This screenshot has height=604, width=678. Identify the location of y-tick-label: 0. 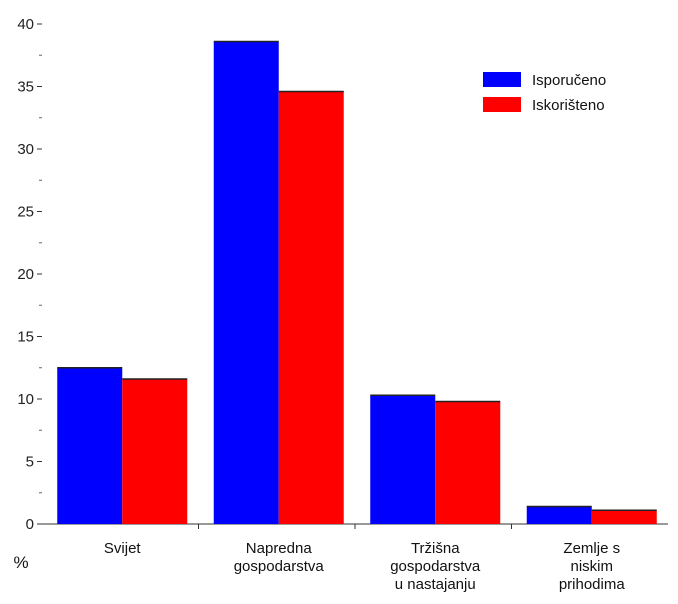
(30, 524).